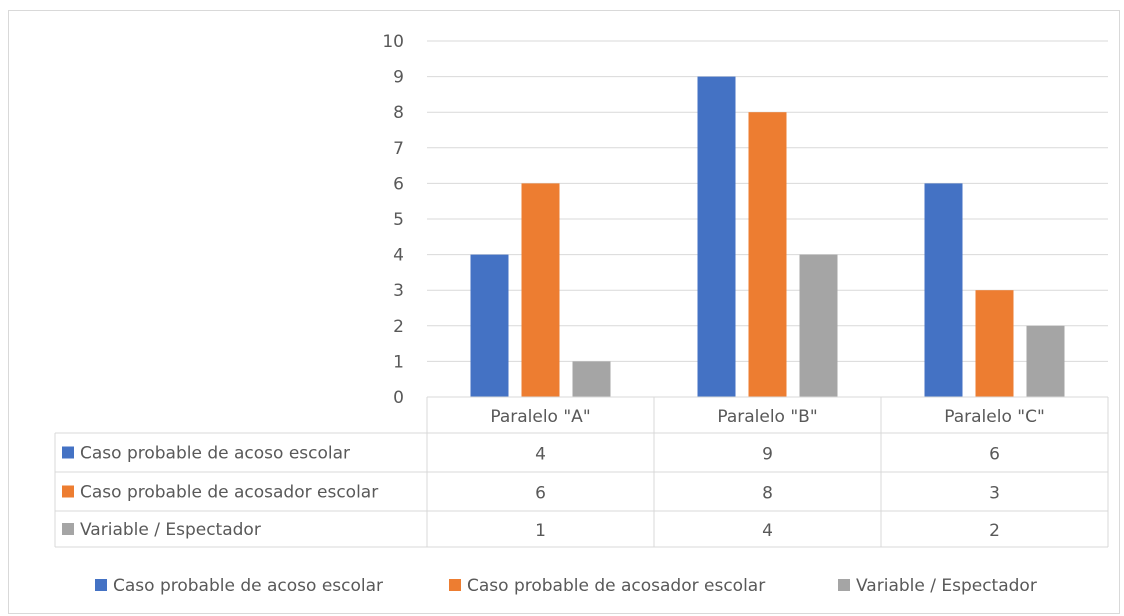  I want to click on y-tick-label: 0, so click(398, 398).